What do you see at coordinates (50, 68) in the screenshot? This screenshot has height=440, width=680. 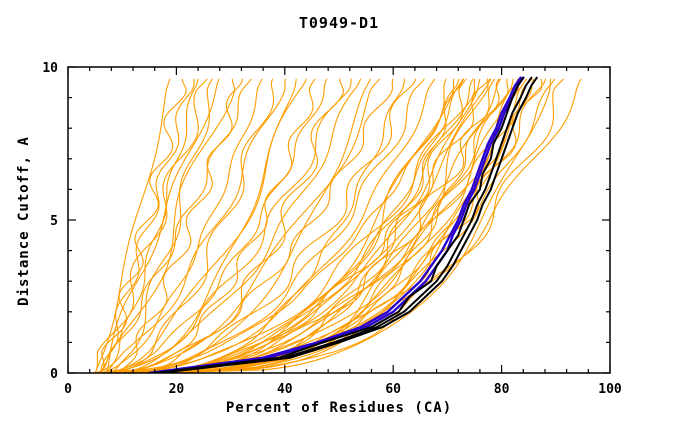 I see `svg-text: 10` at bounding box center [50, 68].